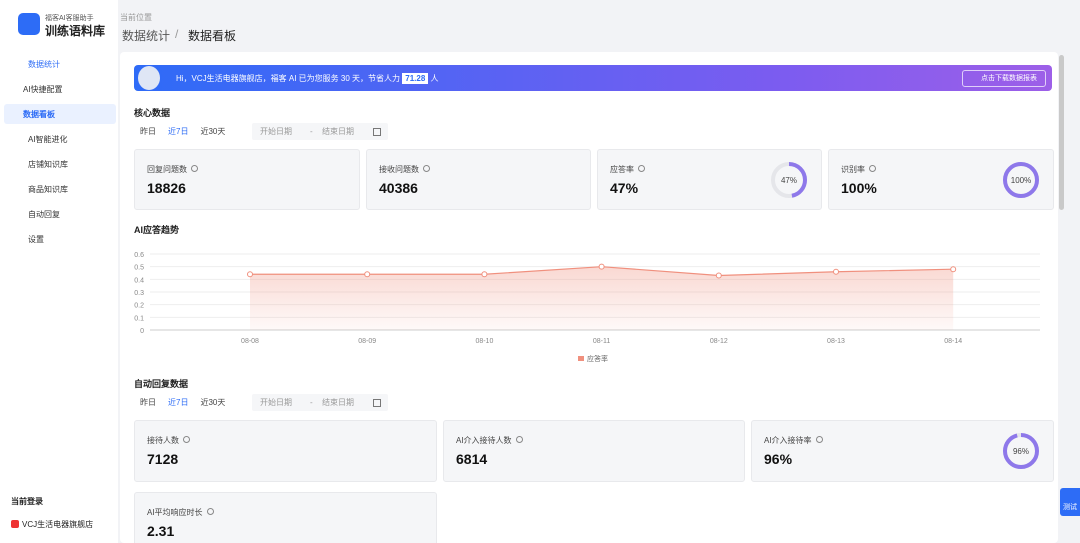  What do you see at coordinates (597, 358) in the screenshot?
I see `legend-label: 应答率` at bounding box center [597, 358].